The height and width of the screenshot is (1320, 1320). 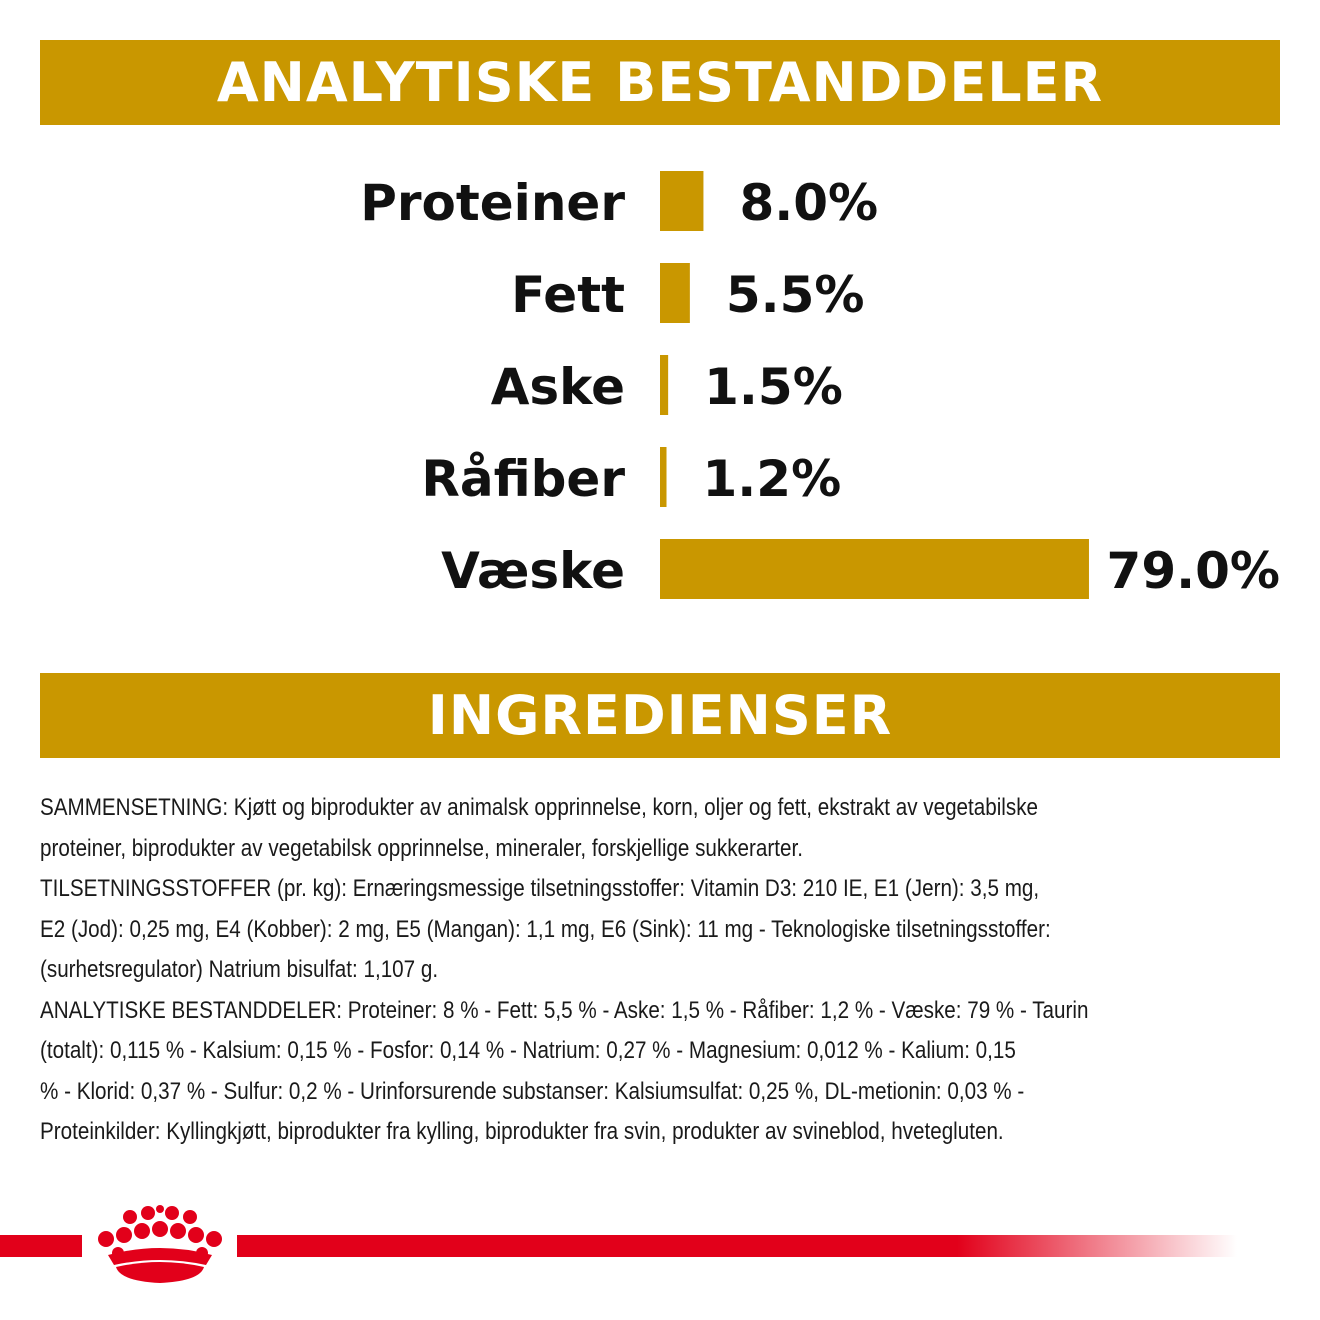 I want to click on category-label: Fett, so click(x=568, y=295).